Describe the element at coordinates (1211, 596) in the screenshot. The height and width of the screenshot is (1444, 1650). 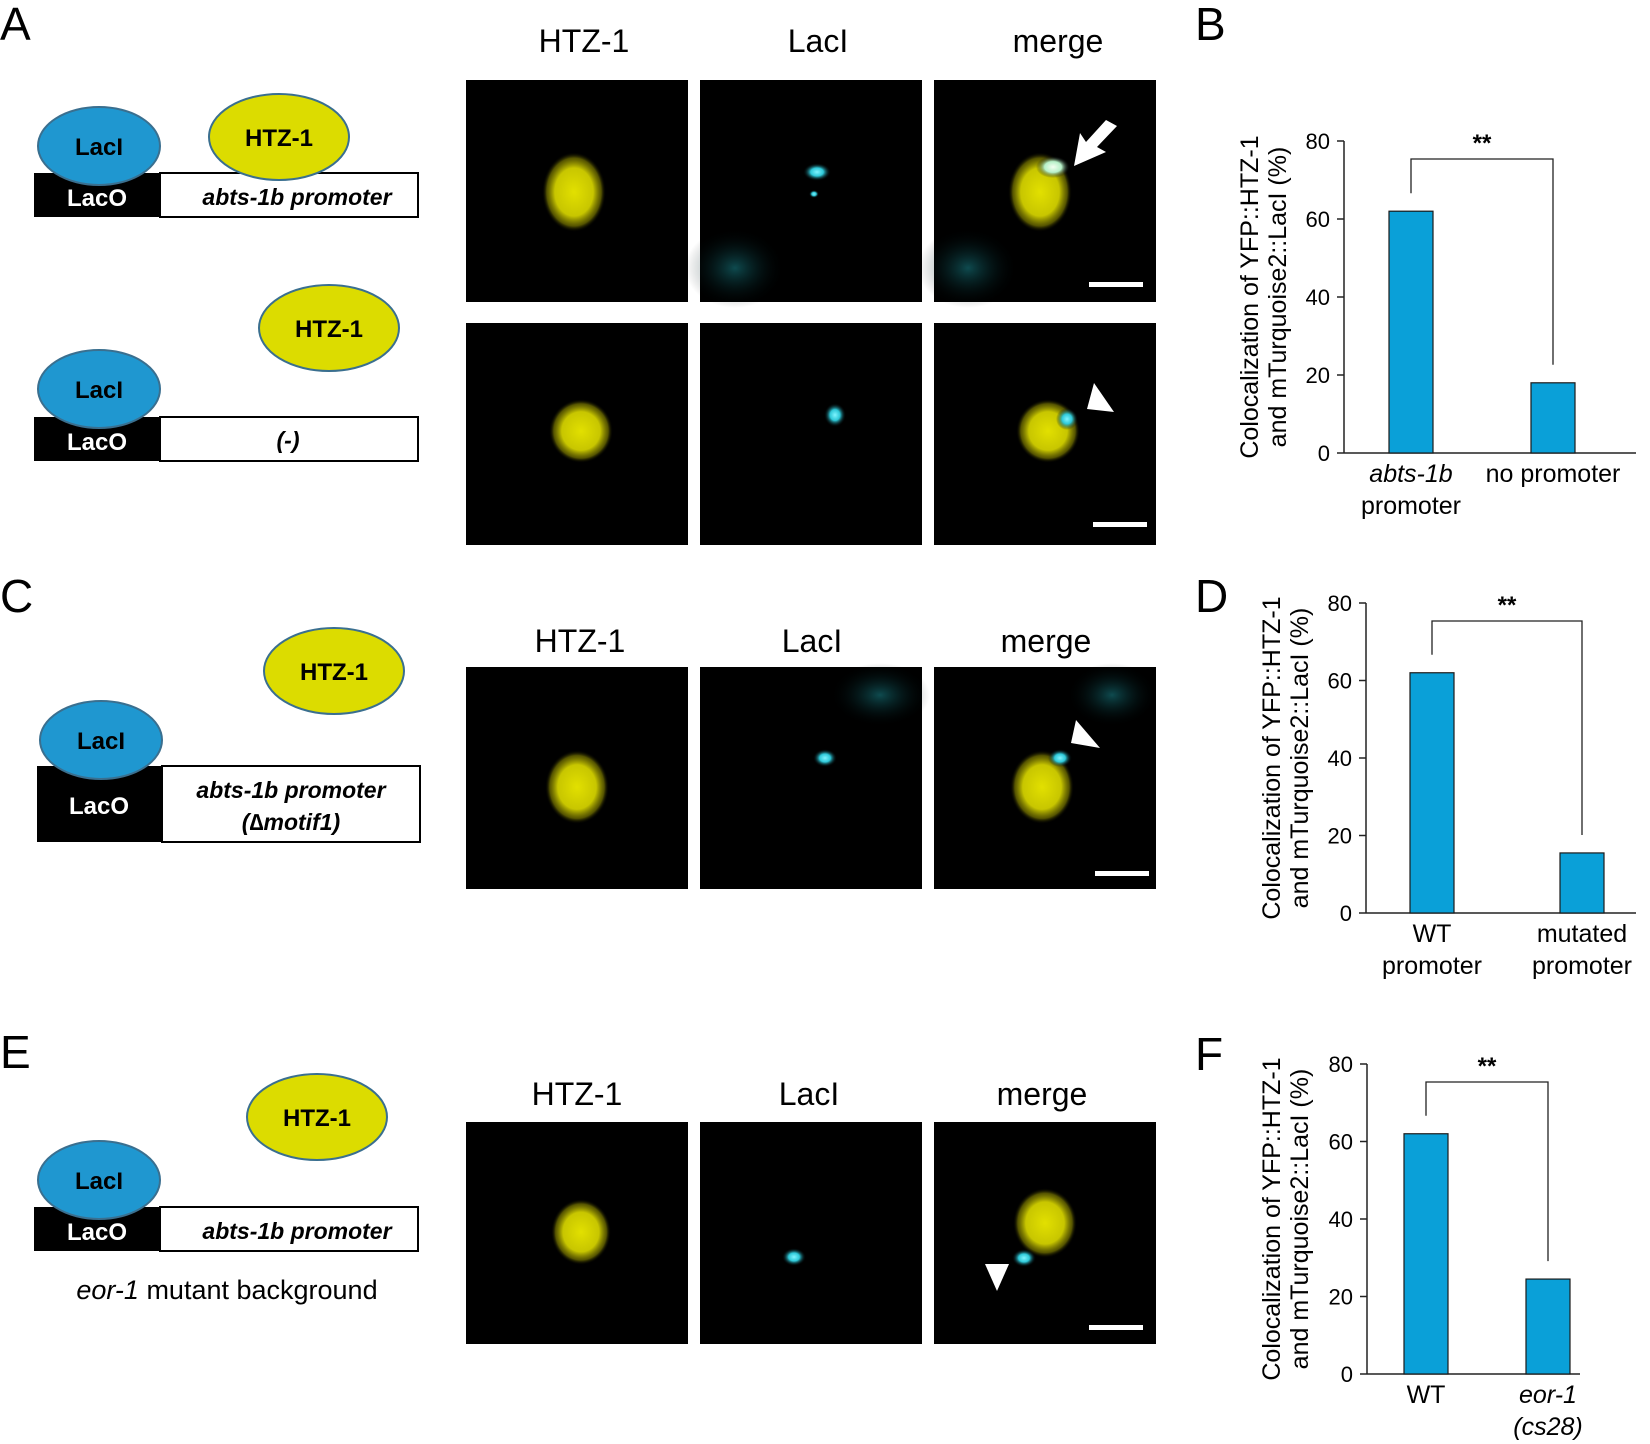
I see `panel-letter-d: D` at that location.